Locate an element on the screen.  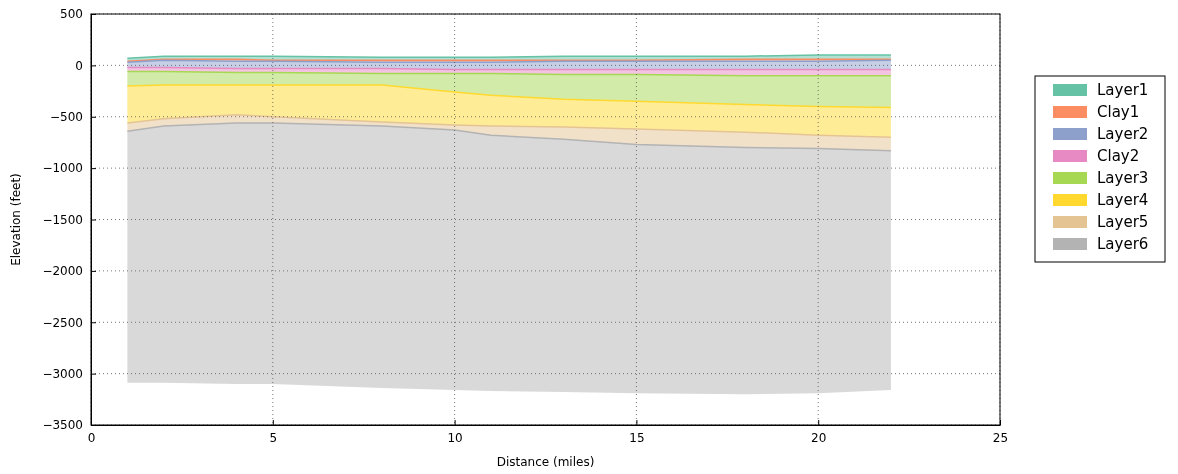
legend-label: Clay1 is located at coordinates (1118, 112).